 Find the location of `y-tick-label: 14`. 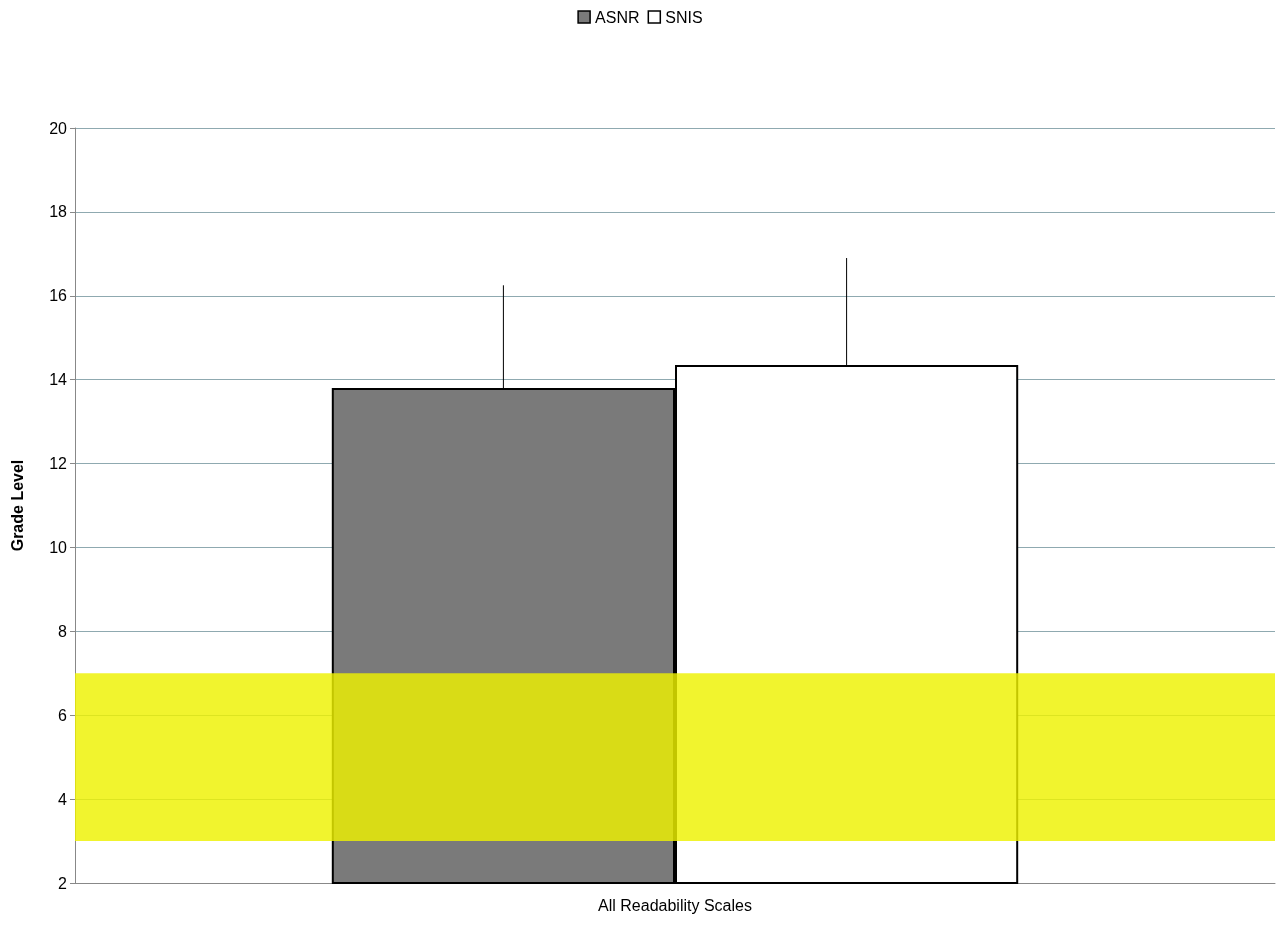

y-tick-label: 14 is located at coordinates (58, 380).